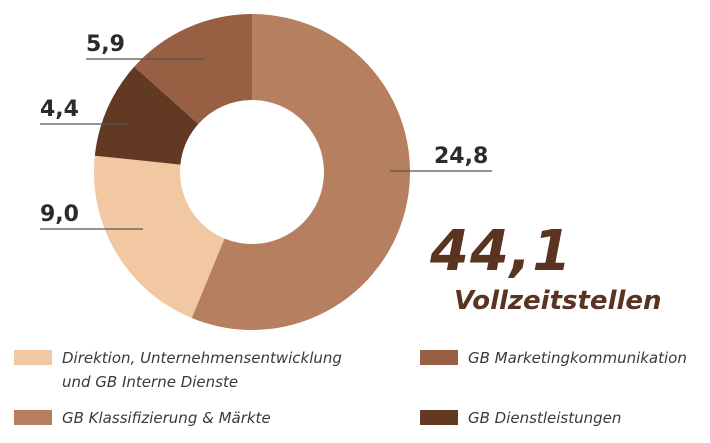  What do you see at coordinates (545, 418) in the screenshot?
I see `legend-label: GB Dienstleistungen` at bounding box center [545, 418].